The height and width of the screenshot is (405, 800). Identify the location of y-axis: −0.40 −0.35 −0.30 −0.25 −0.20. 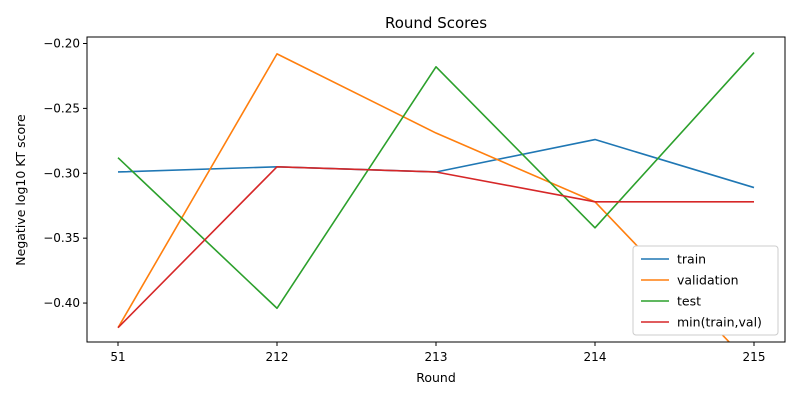
(65, 173).